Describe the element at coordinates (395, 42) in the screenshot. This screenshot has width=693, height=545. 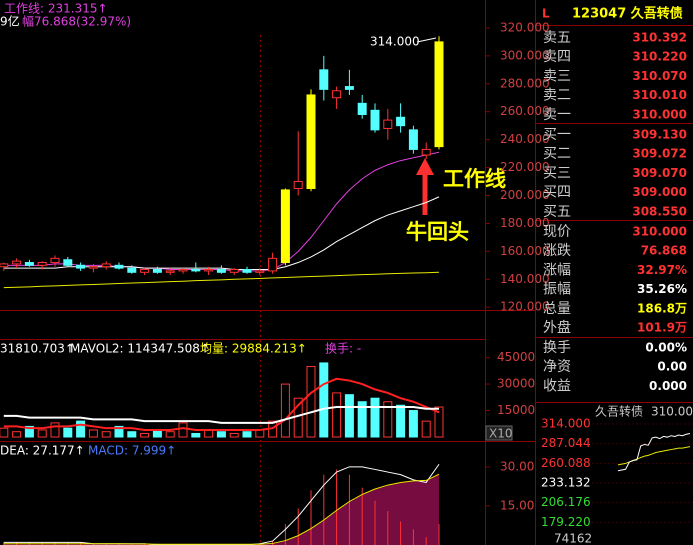
I see `high-label: 314.000` at that location.